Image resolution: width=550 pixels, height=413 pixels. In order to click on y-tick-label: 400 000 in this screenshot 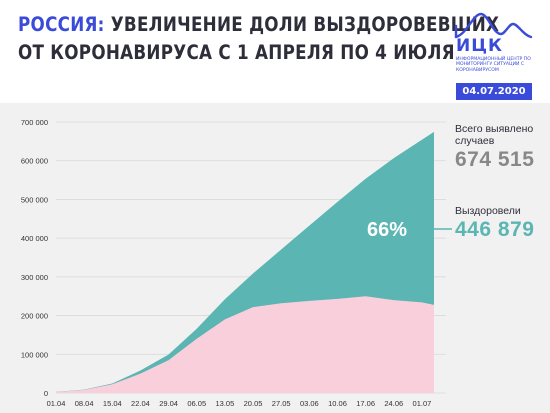, I will do `click(34, 238)`.